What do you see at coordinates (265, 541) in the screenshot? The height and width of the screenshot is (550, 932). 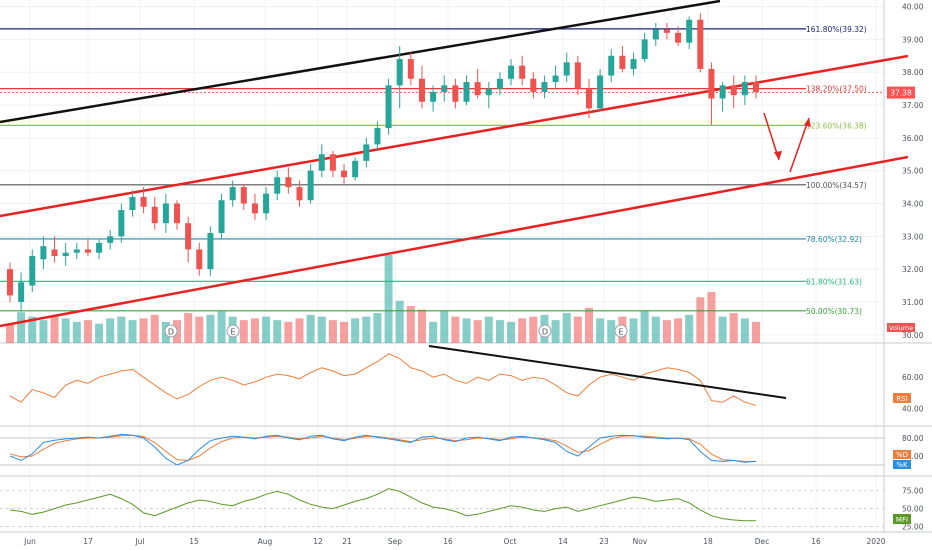 I see `time-tick: Aug` at bounding box center [265, 541].